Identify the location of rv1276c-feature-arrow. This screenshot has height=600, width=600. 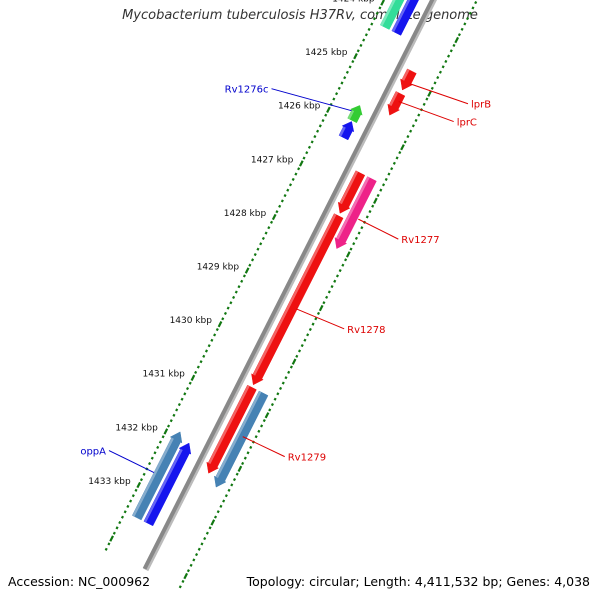
(355, 114).